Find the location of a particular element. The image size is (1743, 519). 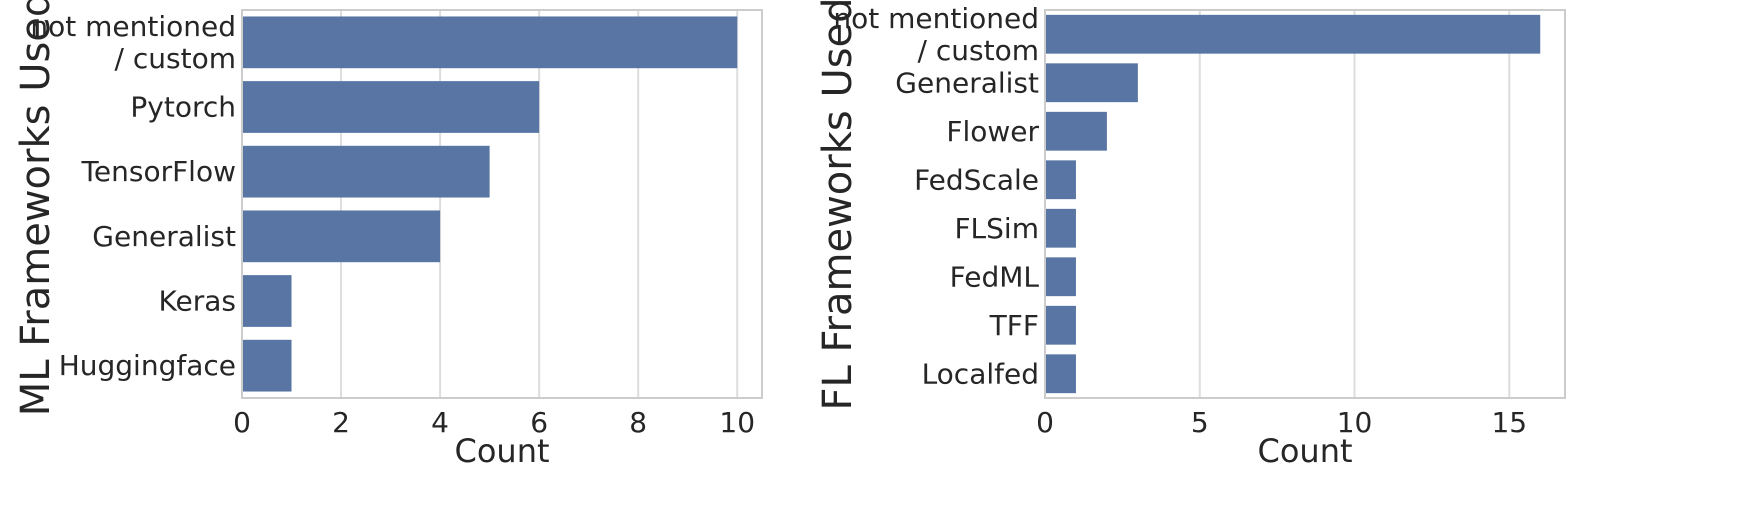

chart-1-y-axis-title: ML Frameworks Used is located at coordinates (36, 208).